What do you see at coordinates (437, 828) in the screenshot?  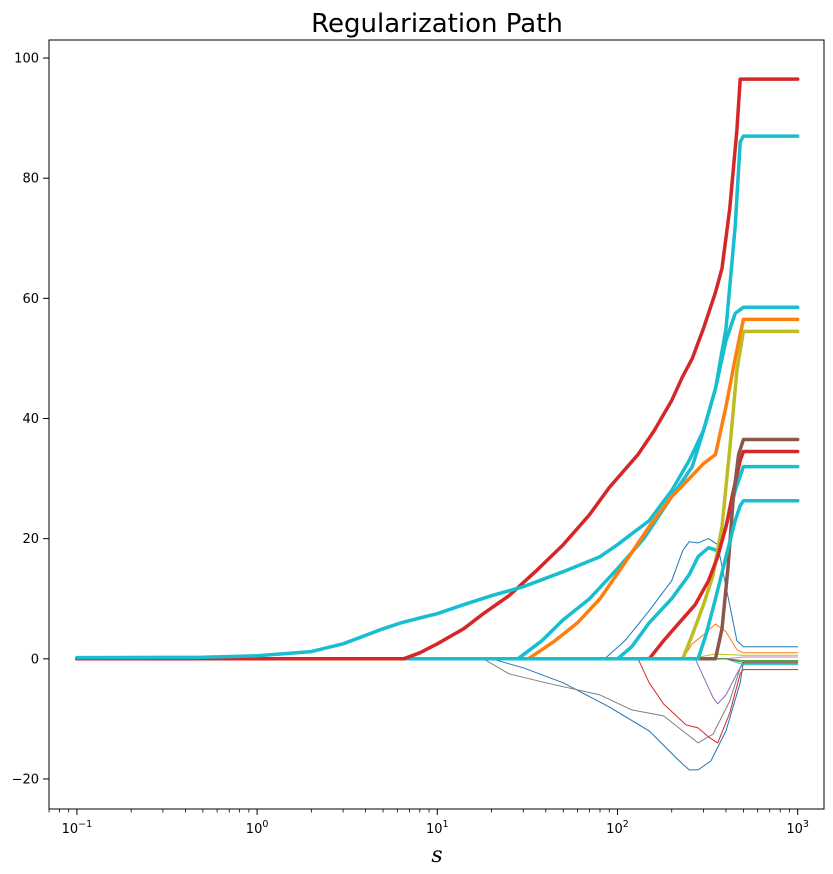 I see `x-tick-label: 10¹` at bounding box center [437, 828].